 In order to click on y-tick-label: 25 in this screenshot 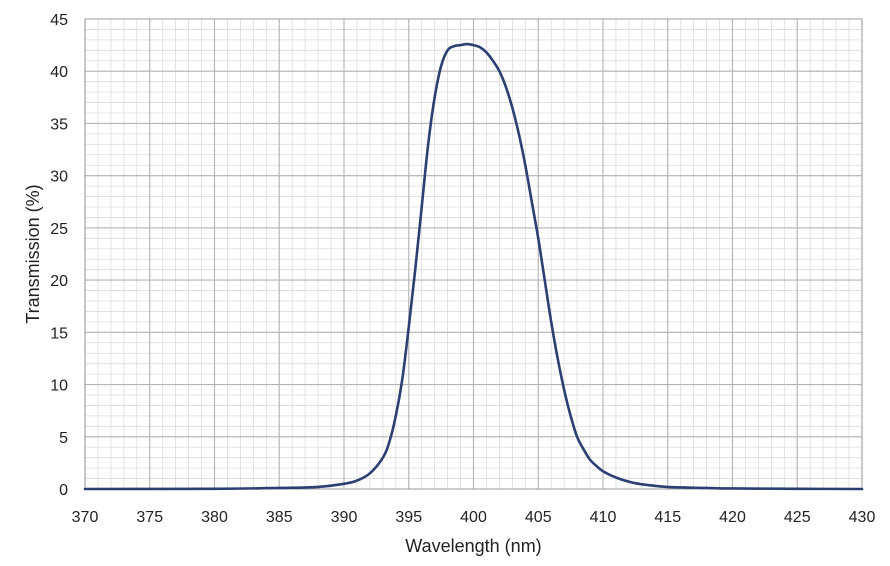, I will do `click(59, 229)`.